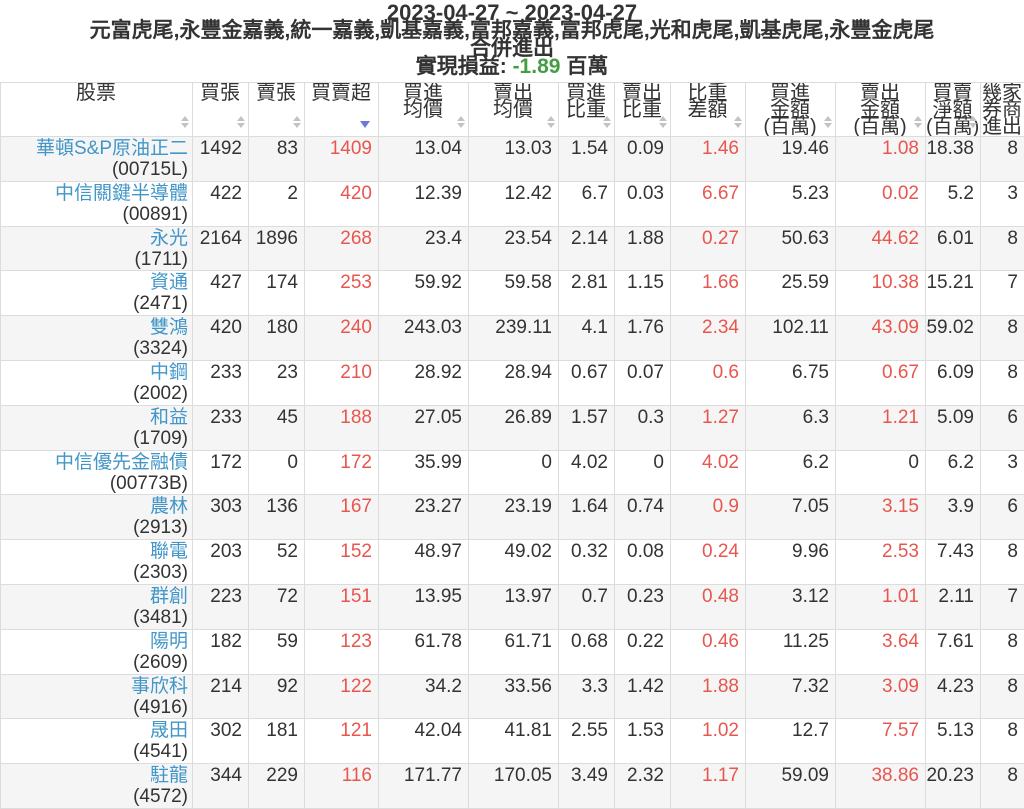 The width and height of the screenshot is (1024, 809). I want to click on col-header-stock: 股票, so click(97, 110).